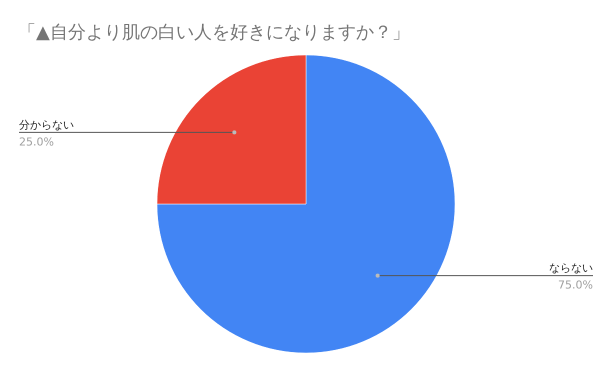 Image resolution: width=612 pixels, height=371 pixels. I want to click on chart-title: 「▲自分より肌の白い人を好きになりますか？」, so click(214, 32).